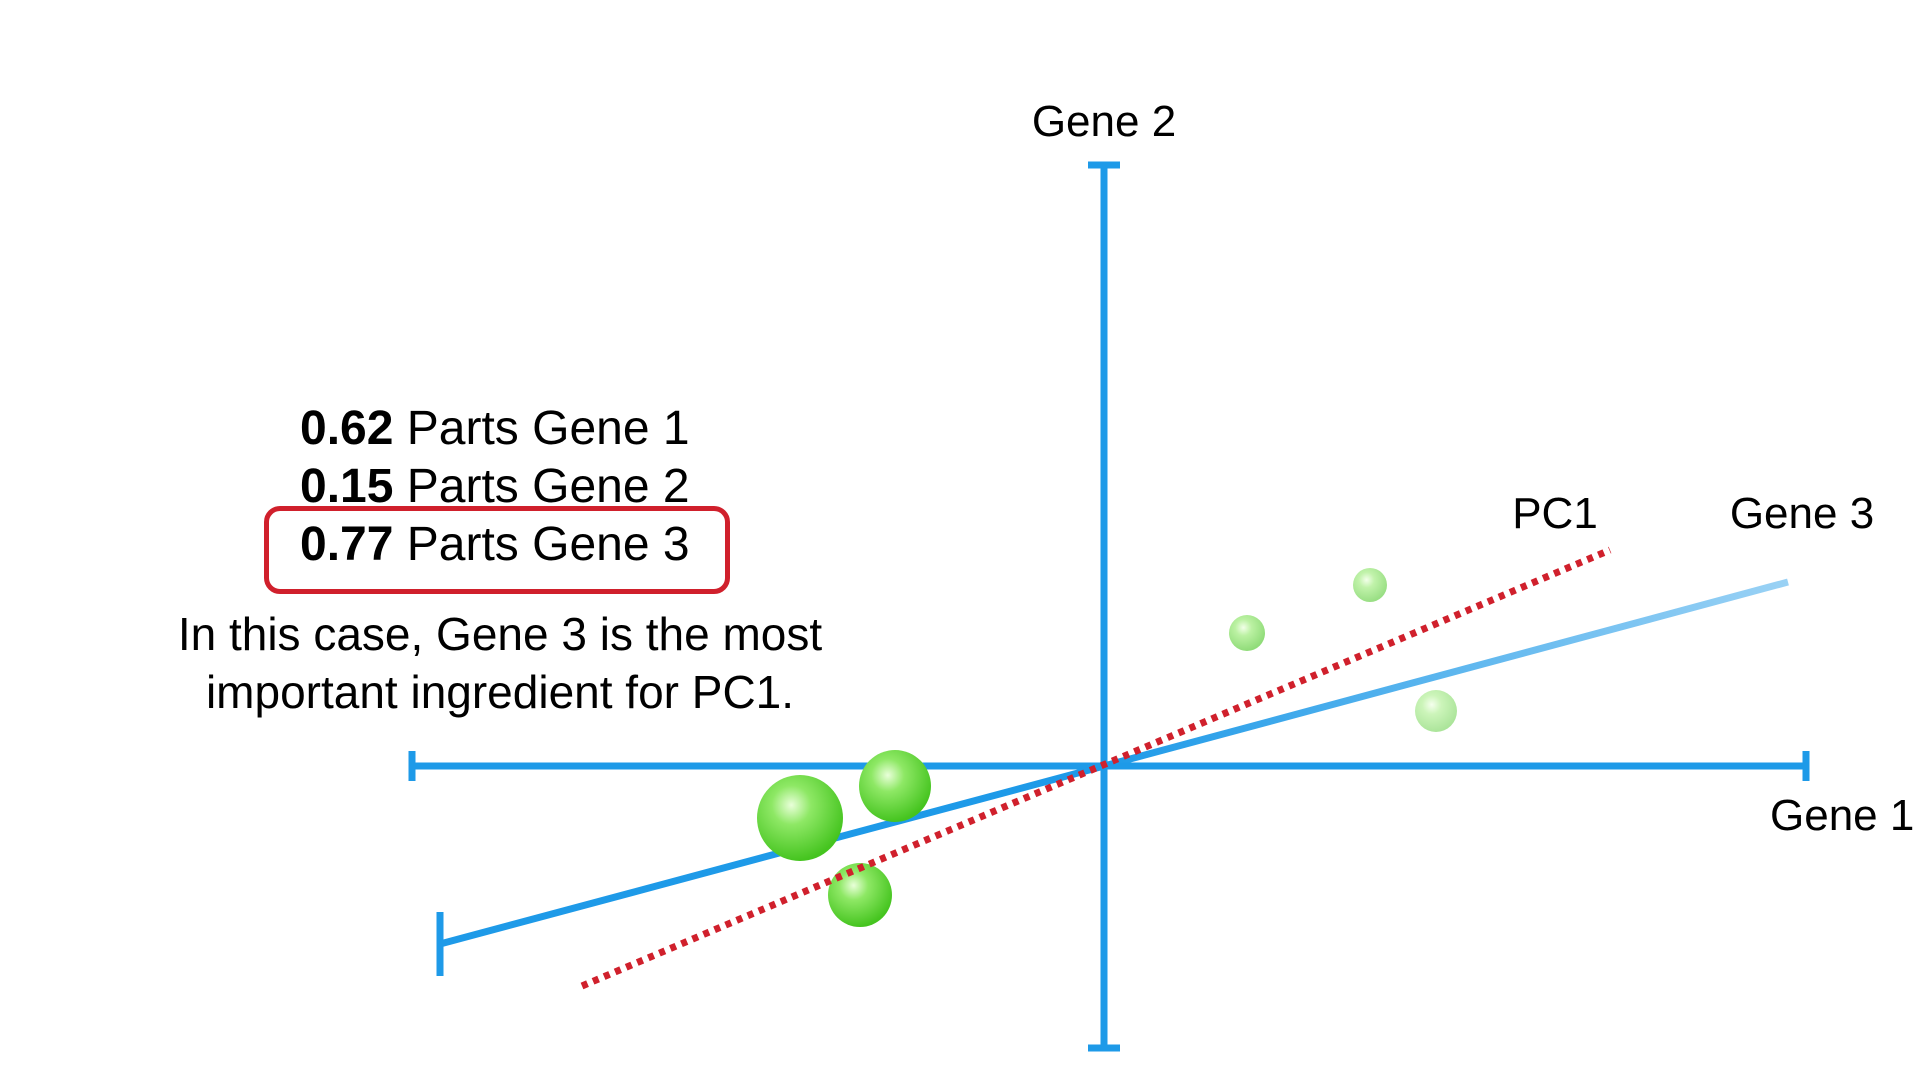 This screenshot has height=1080, width=1920. Describe the element at coordinates (1802, 513) in the screenshot. I see `gene3-axis-label: Gene 3` at that location.